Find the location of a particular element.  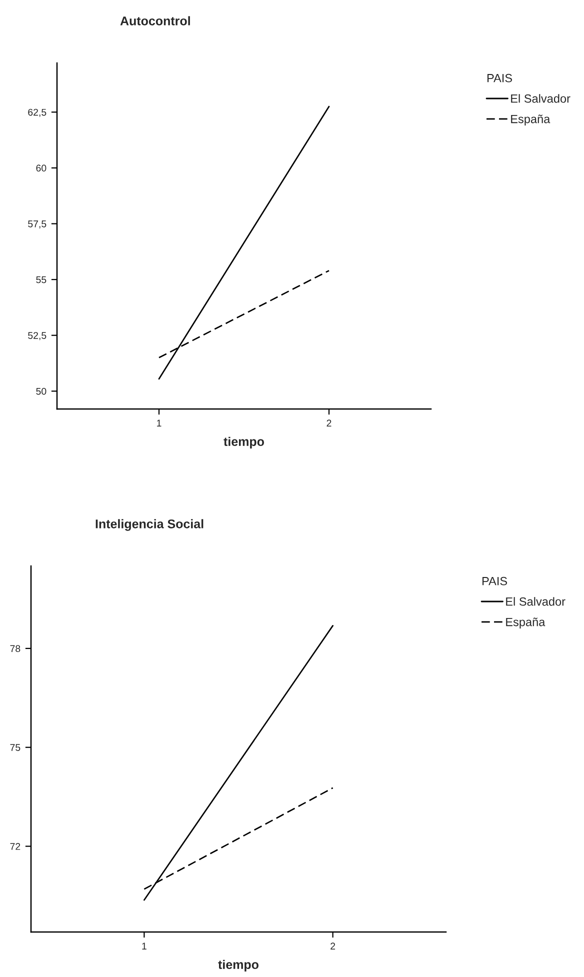

y-tick-label: 57,5 is located at coordinates (37, 224).